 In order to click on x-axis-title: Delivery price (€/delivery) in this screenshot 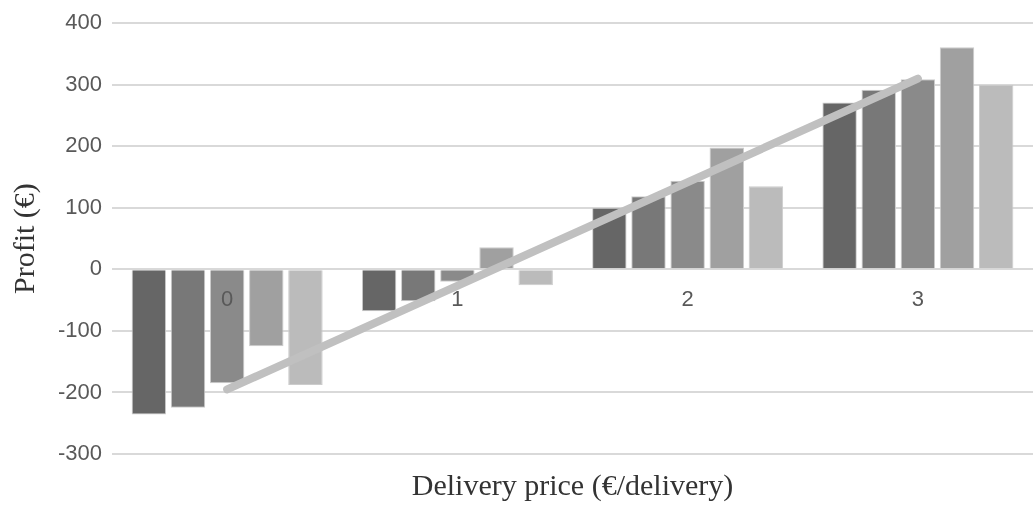, I will do `click(572, 484)`.